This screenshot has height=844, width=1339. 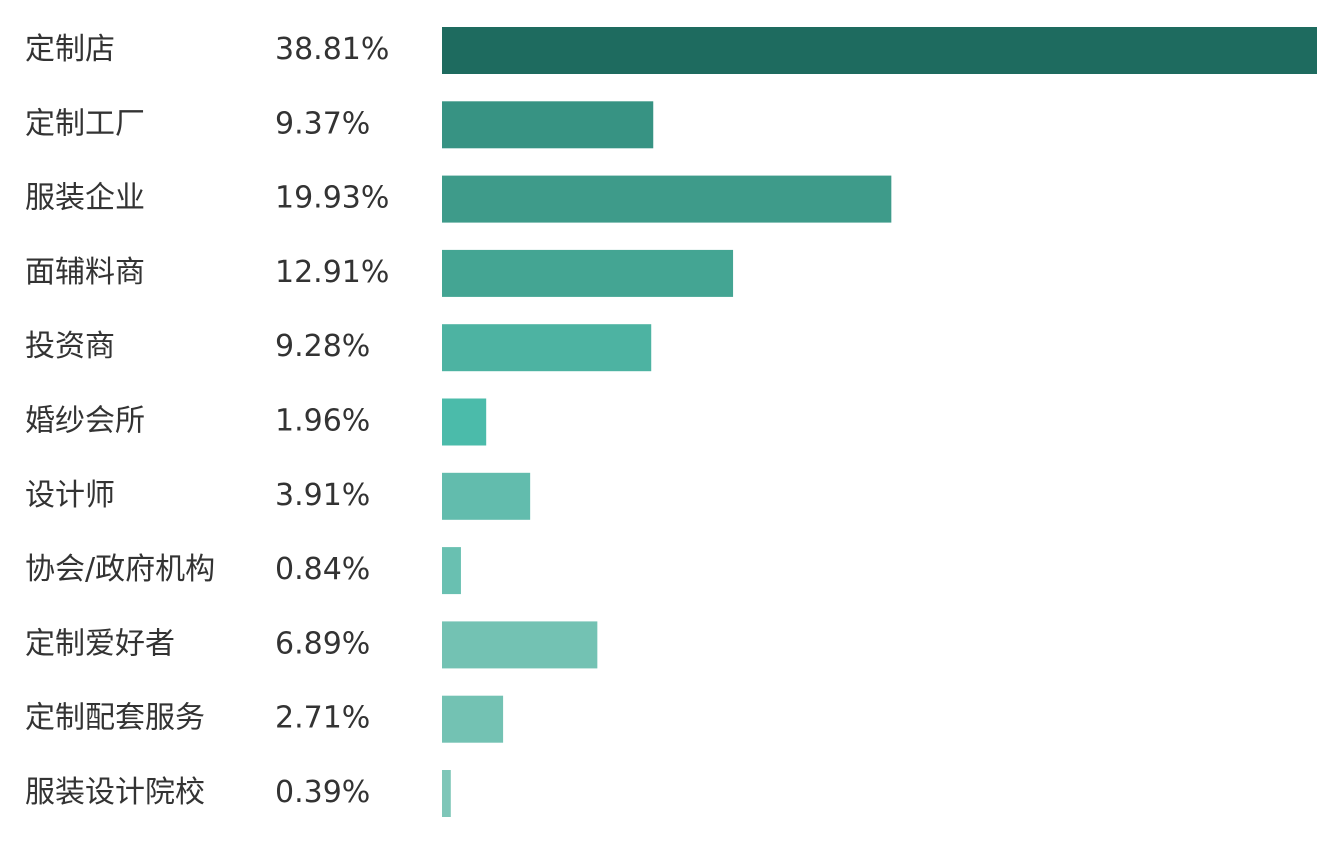 What do you see at coordinates (115, 792) in the screenshot?
I see `category-label: 服装设计院校` at bounding box center [115, 792].